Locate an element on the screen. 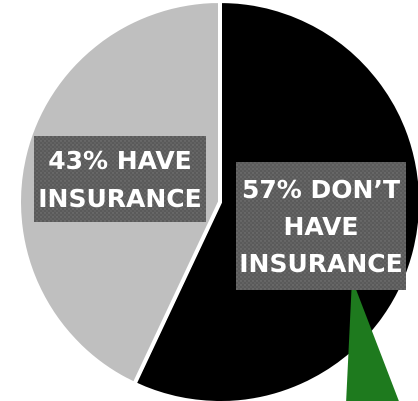  slice-label-0: 57% DON’T HAVE INSURANCE is located at coordinates (320, 226).